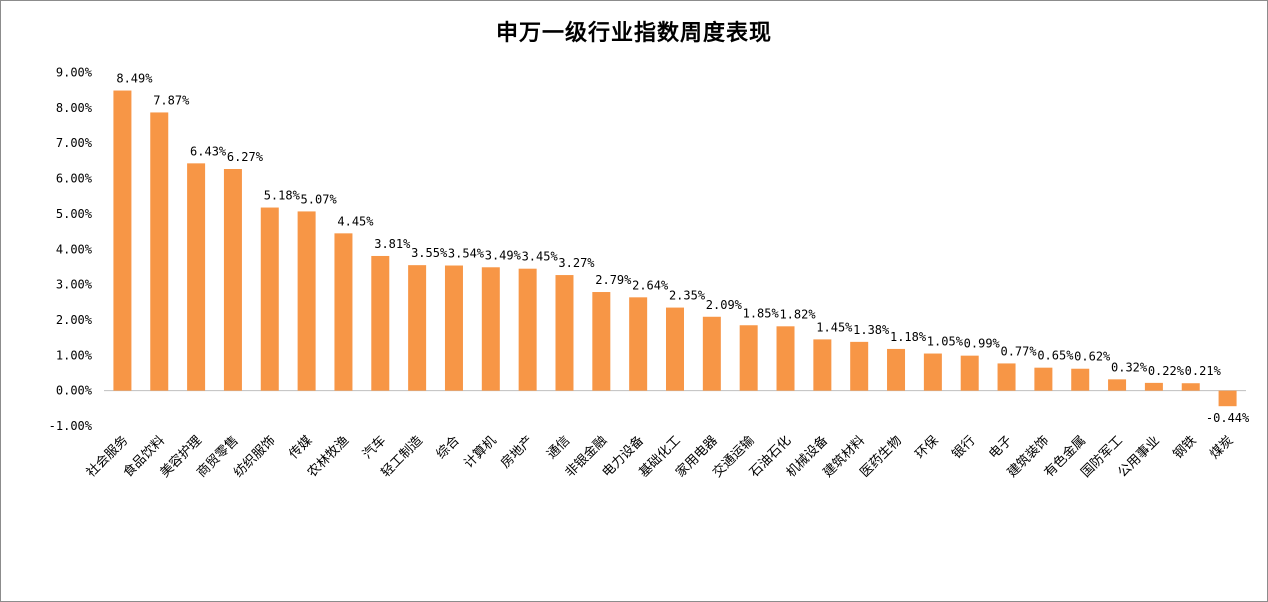  Describe the element at coordinates (74, 214) in the screenshot. I see `y-tick-label: 5.00%` at that location.